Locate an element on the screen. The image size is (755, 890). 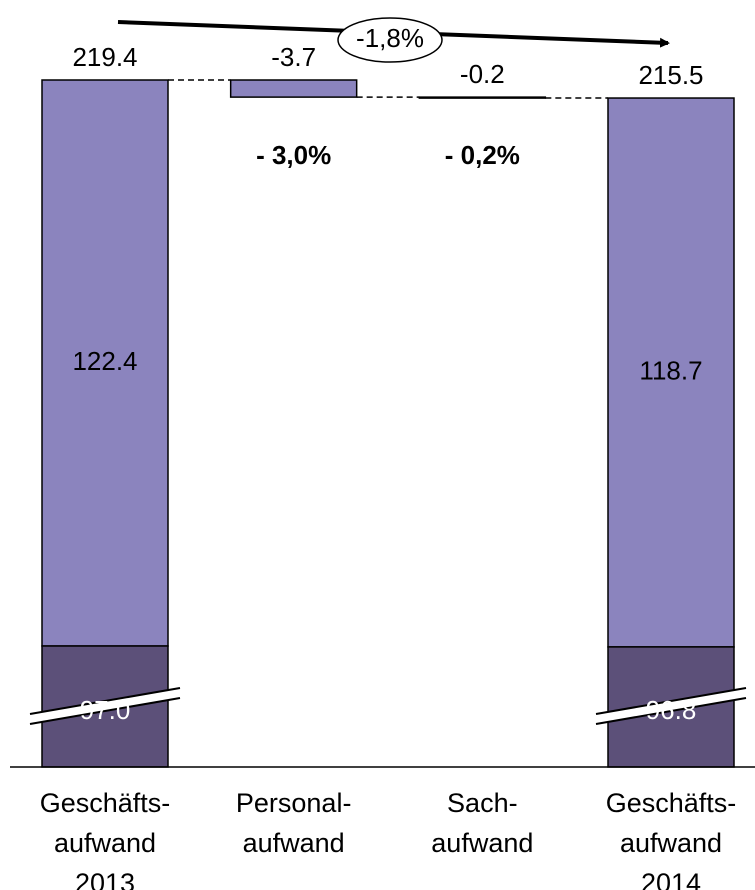
value-label: -0.2 is located at coordinates (482, 74).